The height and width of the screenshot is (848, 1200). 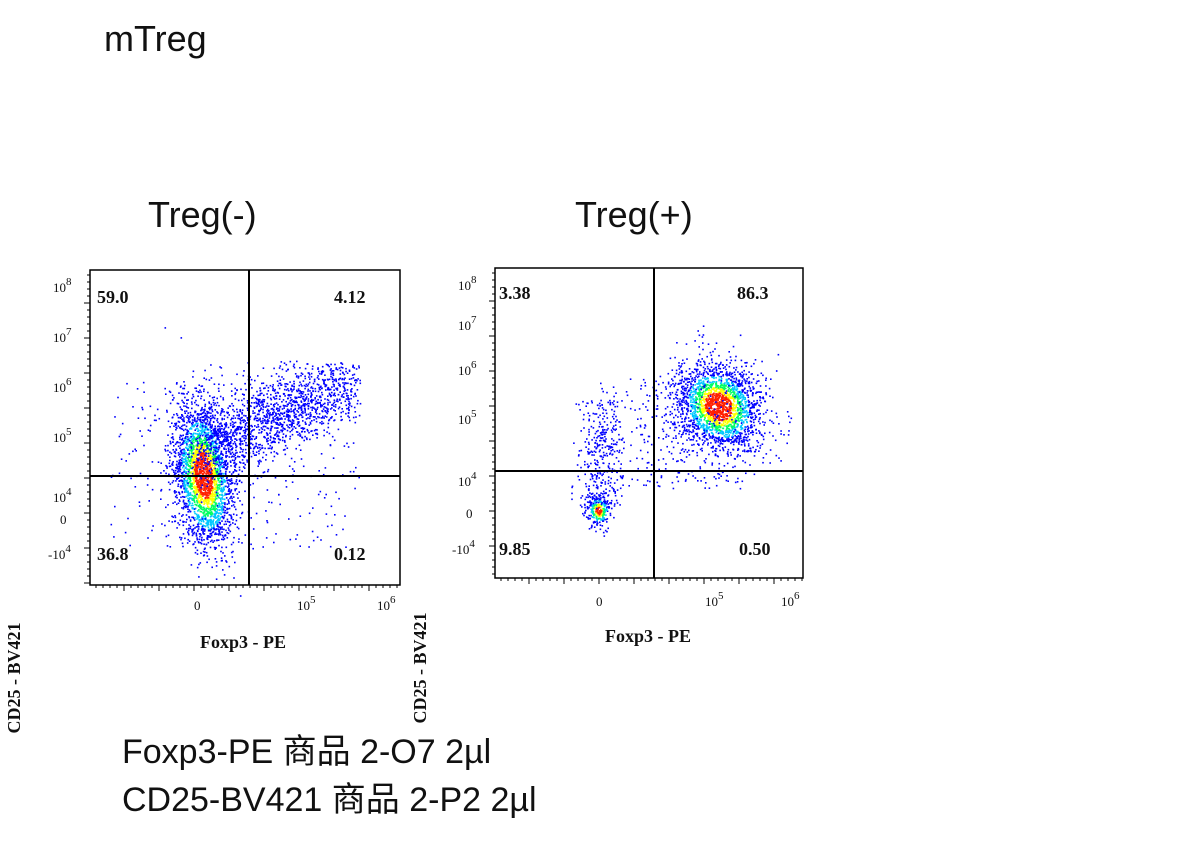 I want to click on plot-frame, so click(x=245, y=427).